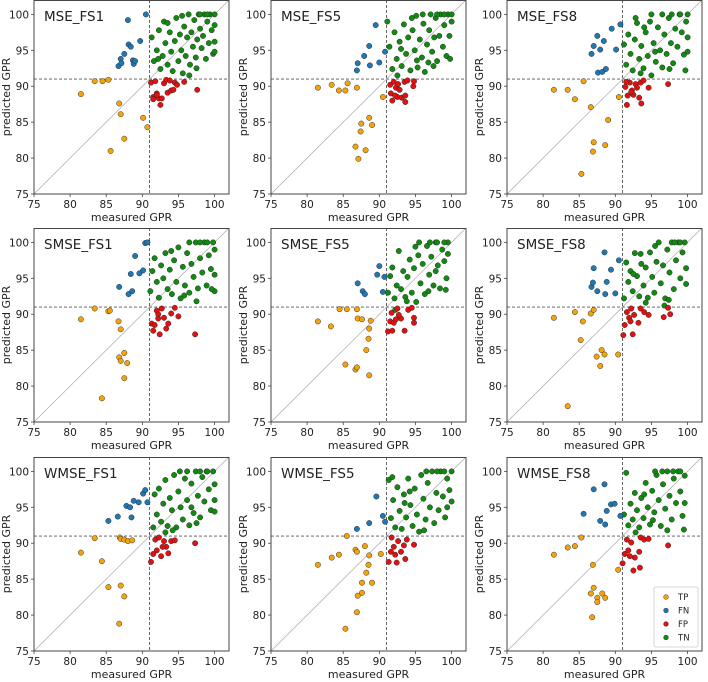 The width and height of the screenshot is (708, 682). Describe the element at coordinates (676, 617) in the screenshot. I see `legend: TP FN FP TN` at that location.